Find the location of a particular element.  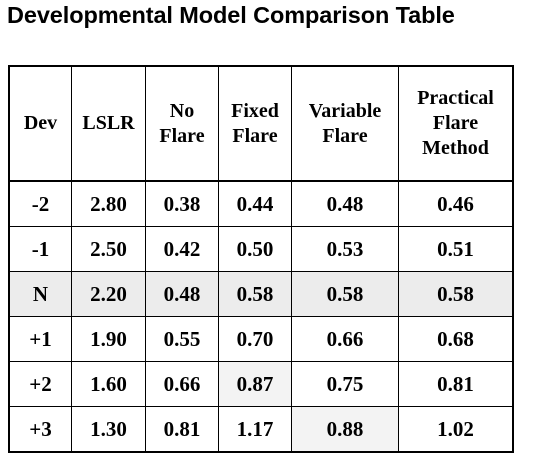

cell-dev: N is located at coordinates (40, 294).